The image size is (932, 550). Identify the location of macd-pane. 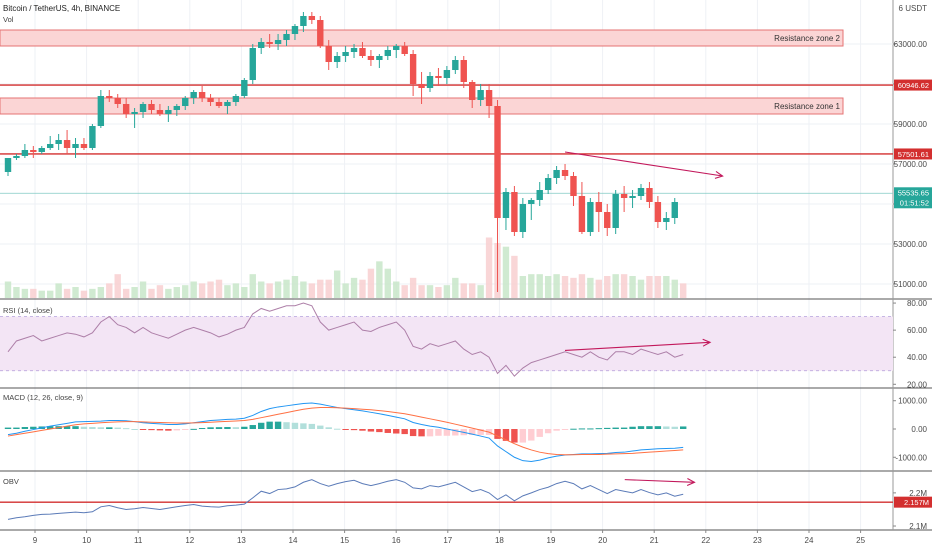
(345, 432).